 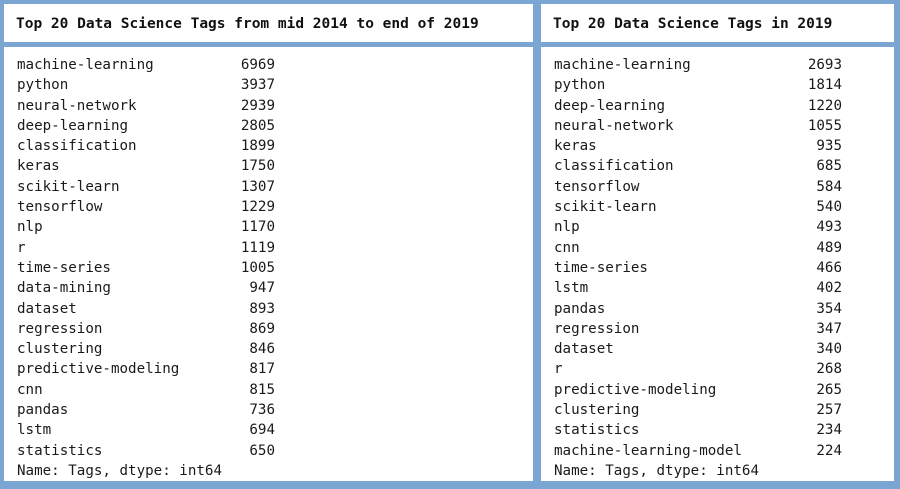 I want to click on table-row: statistics 650, so click(x=275, y=451).